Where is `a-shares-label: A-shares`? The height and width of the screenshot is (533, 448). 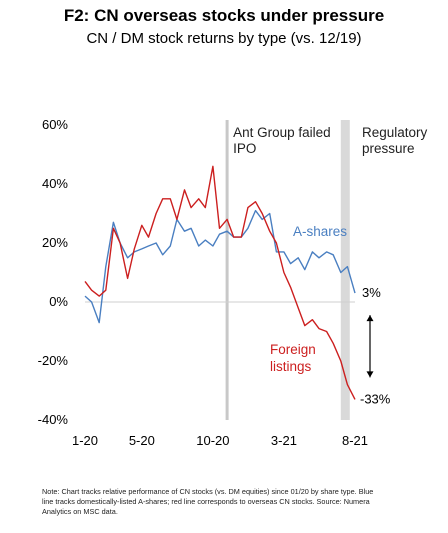 a-shares-label: A-shares is located at coordinates (320, 231).